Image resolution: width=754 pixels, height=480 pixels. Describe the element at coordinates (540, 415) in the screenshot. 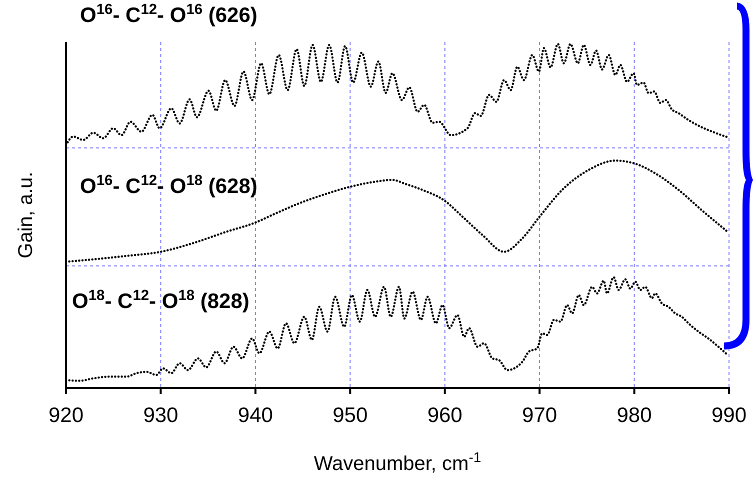

I see `x-tick-label: 970` at that location.